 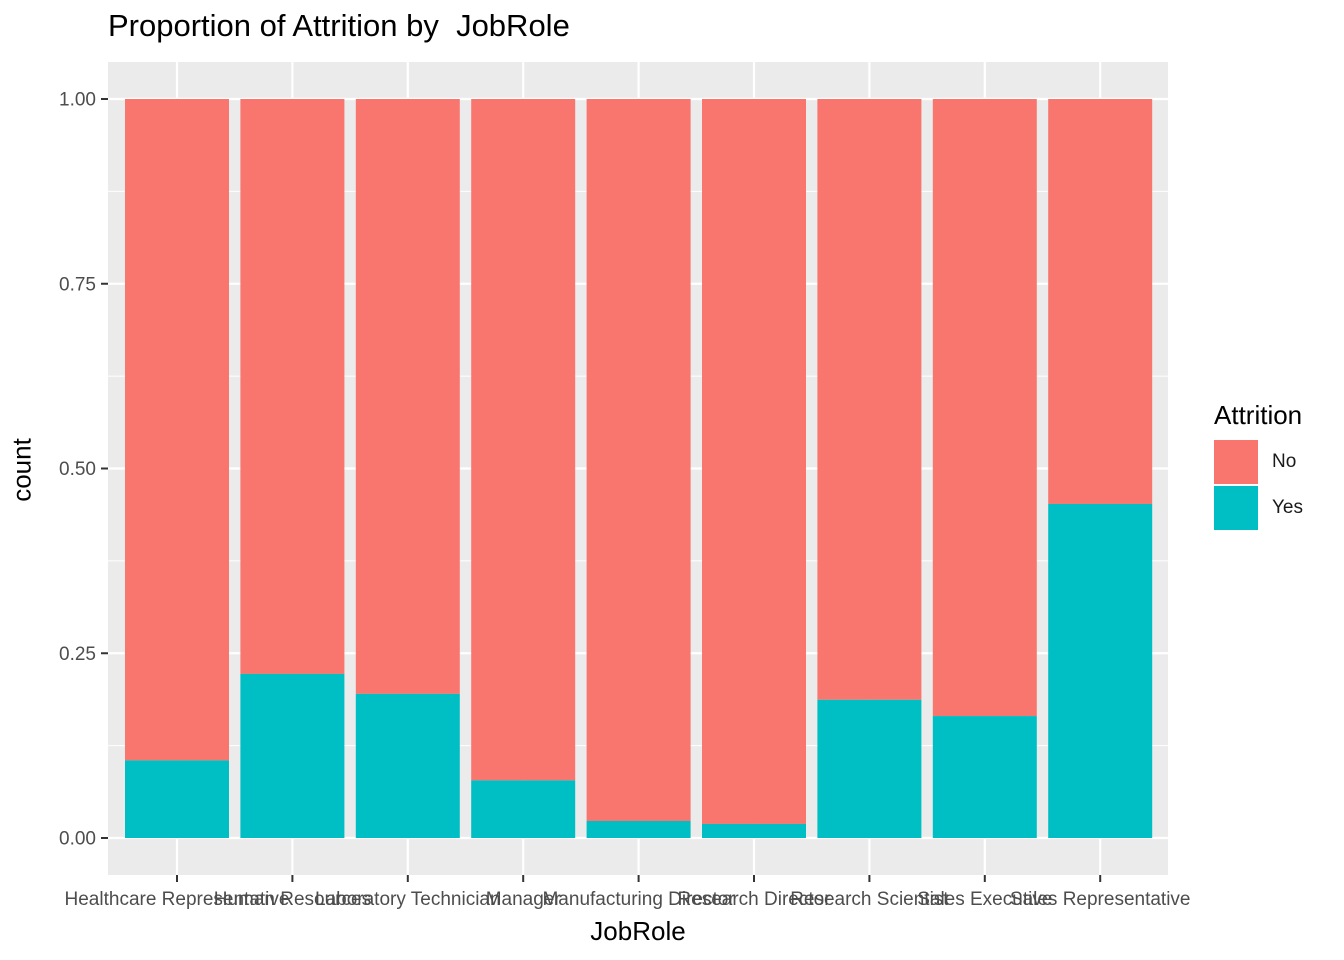 What do you see at coordinates (1258, 415) in the screenshot?
I see `legend-title: Attrition` at bounding box center [1258, 415].